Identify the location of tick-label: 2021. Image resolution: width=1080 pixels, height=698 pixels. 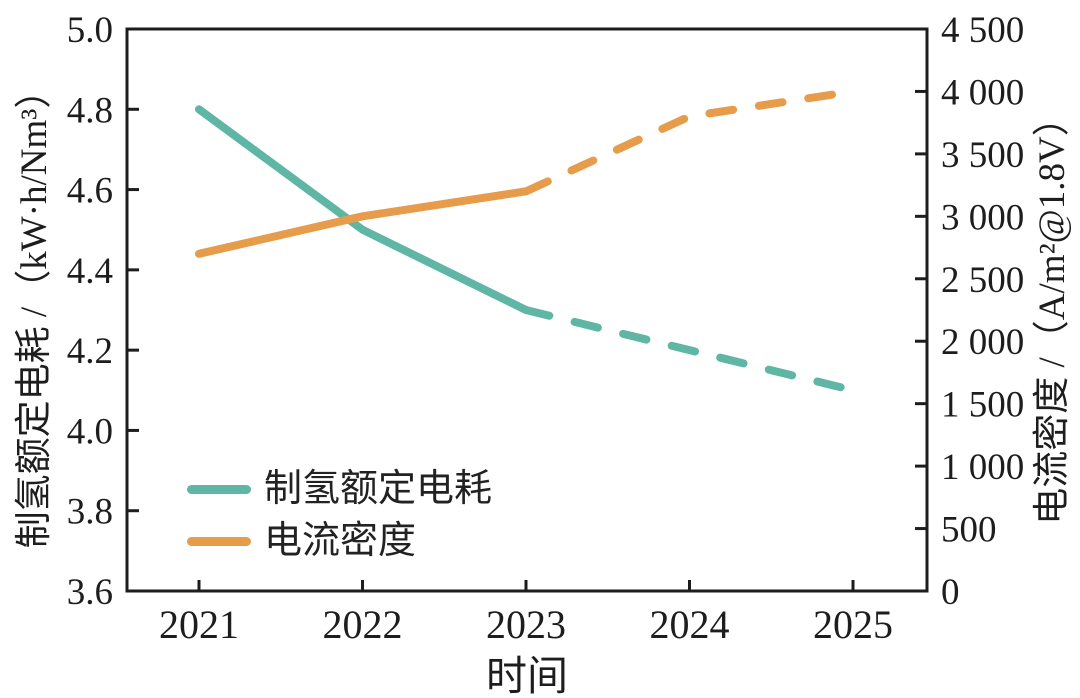
(199, 624).